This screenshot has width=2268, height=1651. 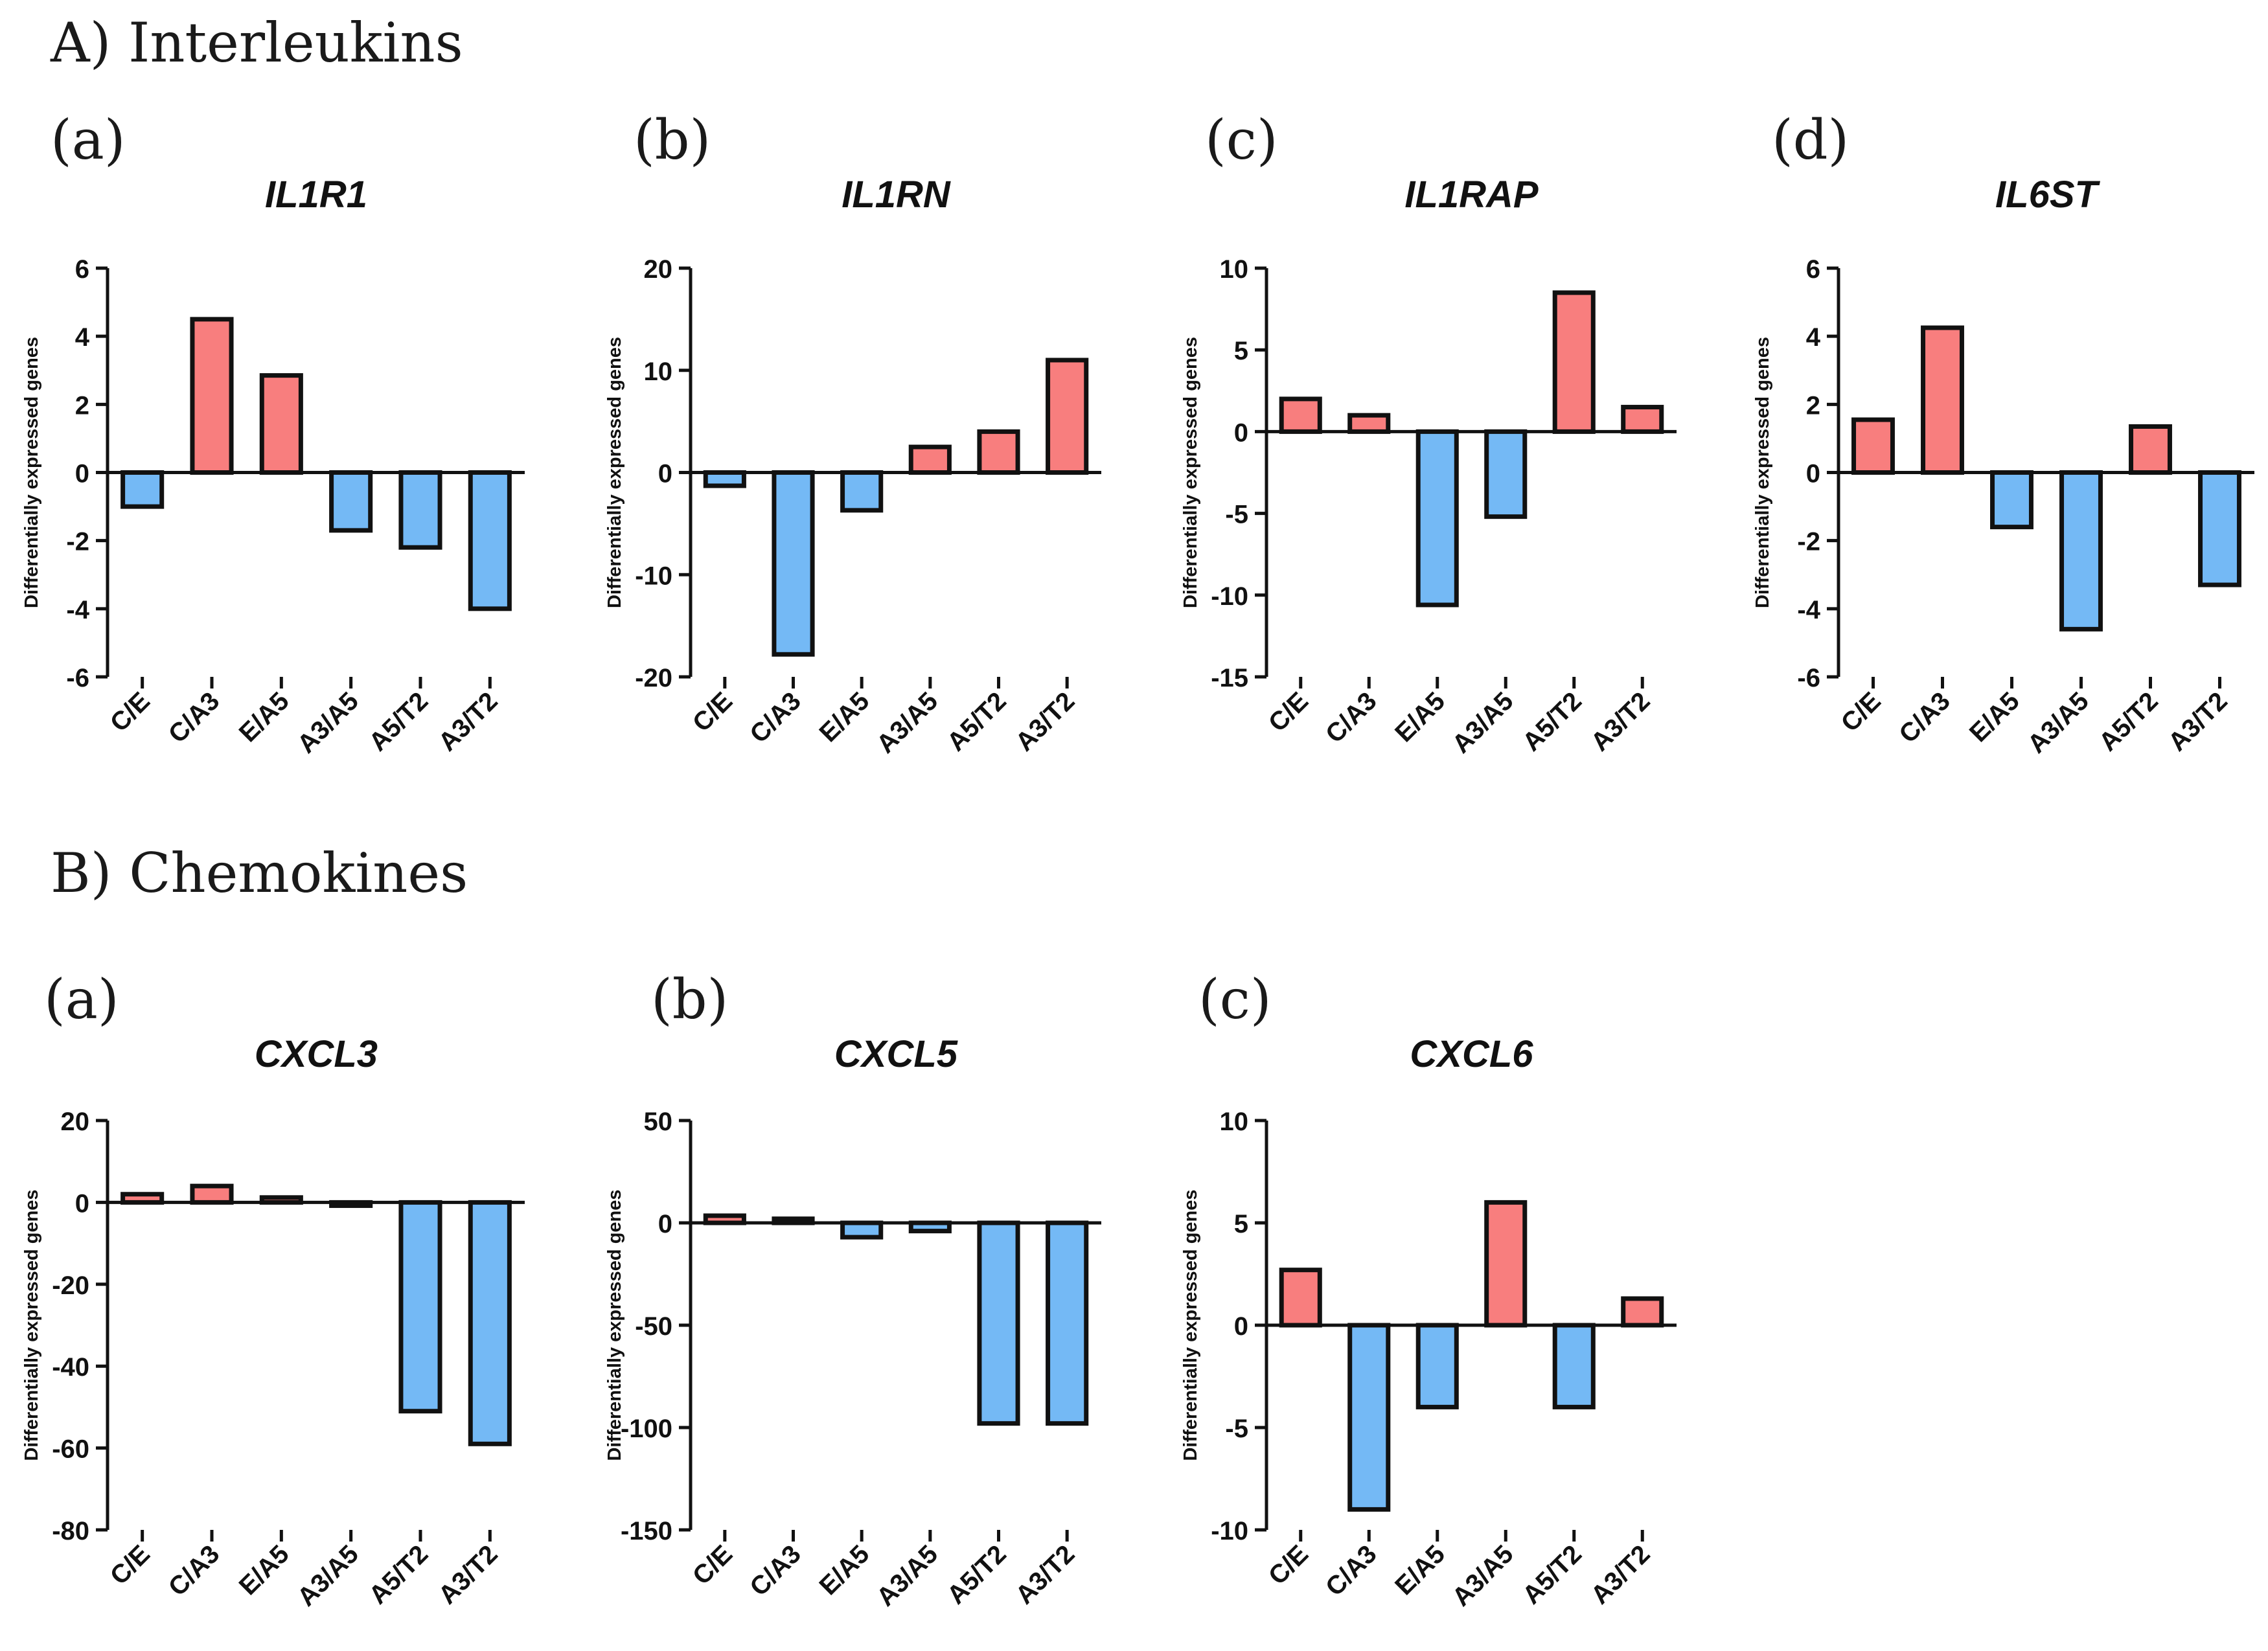 What do you see at coordinates (259, 873) in the screenshot?
I see `section-title-chemokines: B) Chemokines` at bounding box center [259, 873].